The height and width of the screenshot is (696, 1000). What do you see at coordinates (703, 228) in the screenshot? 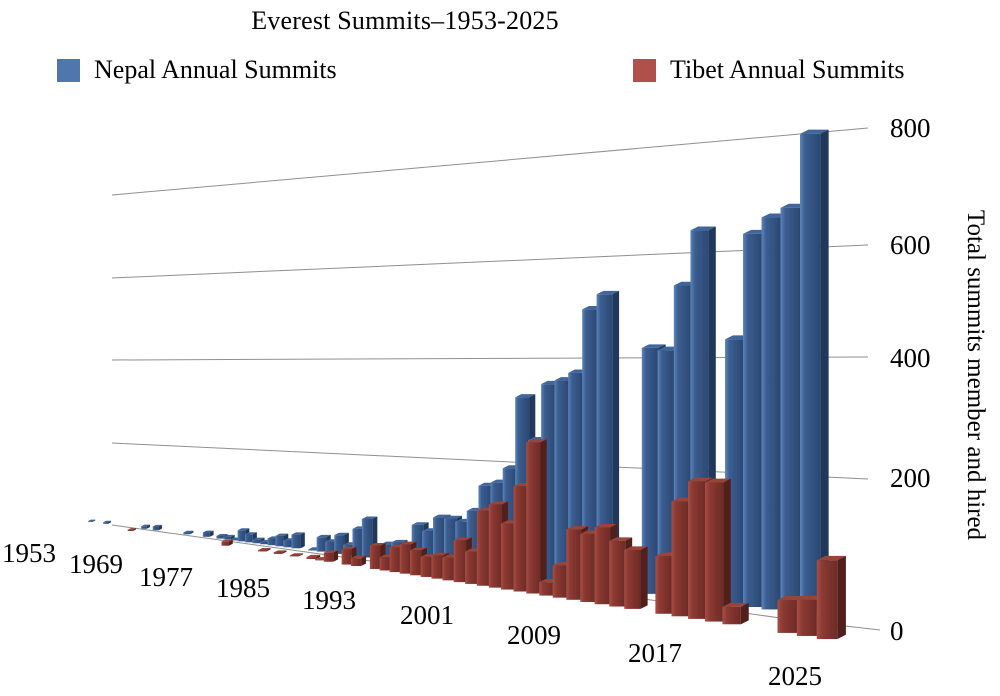
I see `bar-nepal-2019-top` at bounding box center [703, 228].